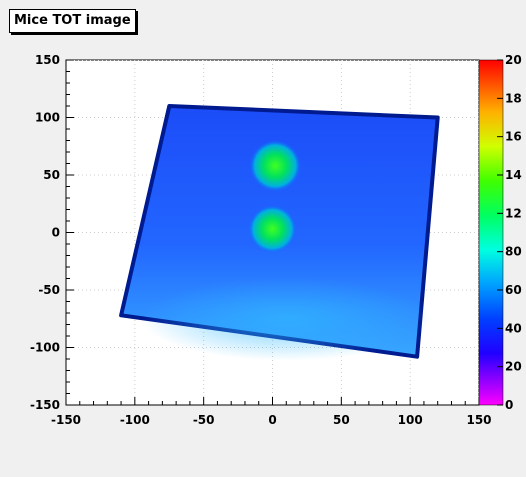 The width and height of the screenshot is (526, 477). Describe the element at coordinates (478, 420) in the screenshot. I see `x-tick-label-6: 150` at that location.